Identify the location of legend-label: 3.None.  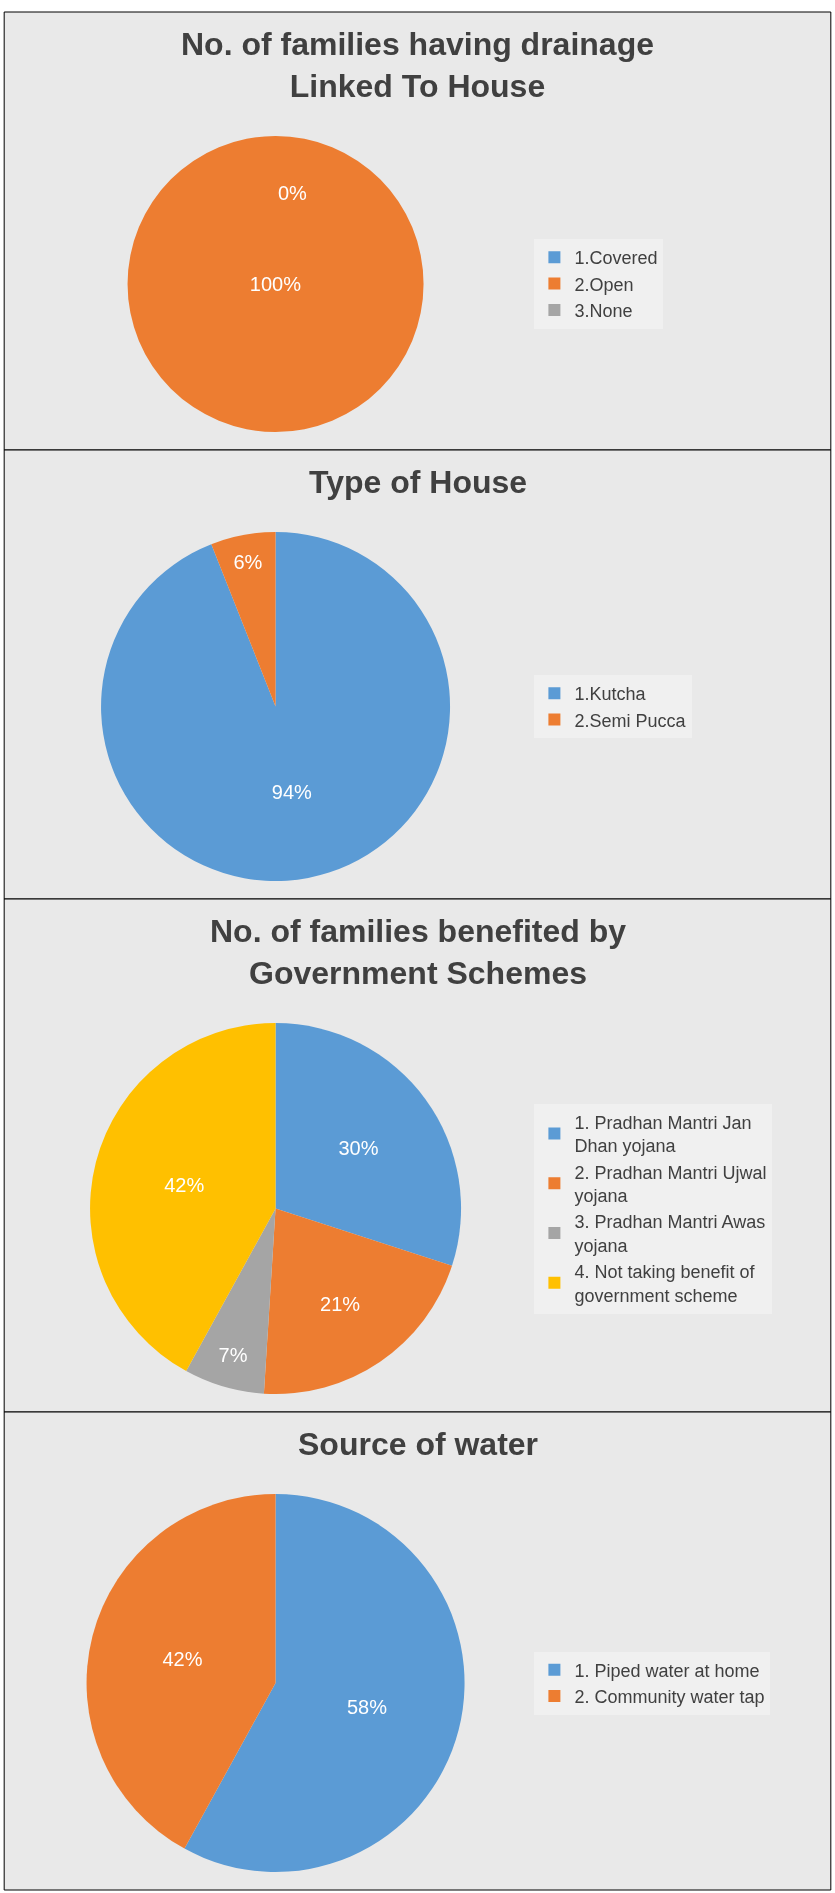
(603, 311).